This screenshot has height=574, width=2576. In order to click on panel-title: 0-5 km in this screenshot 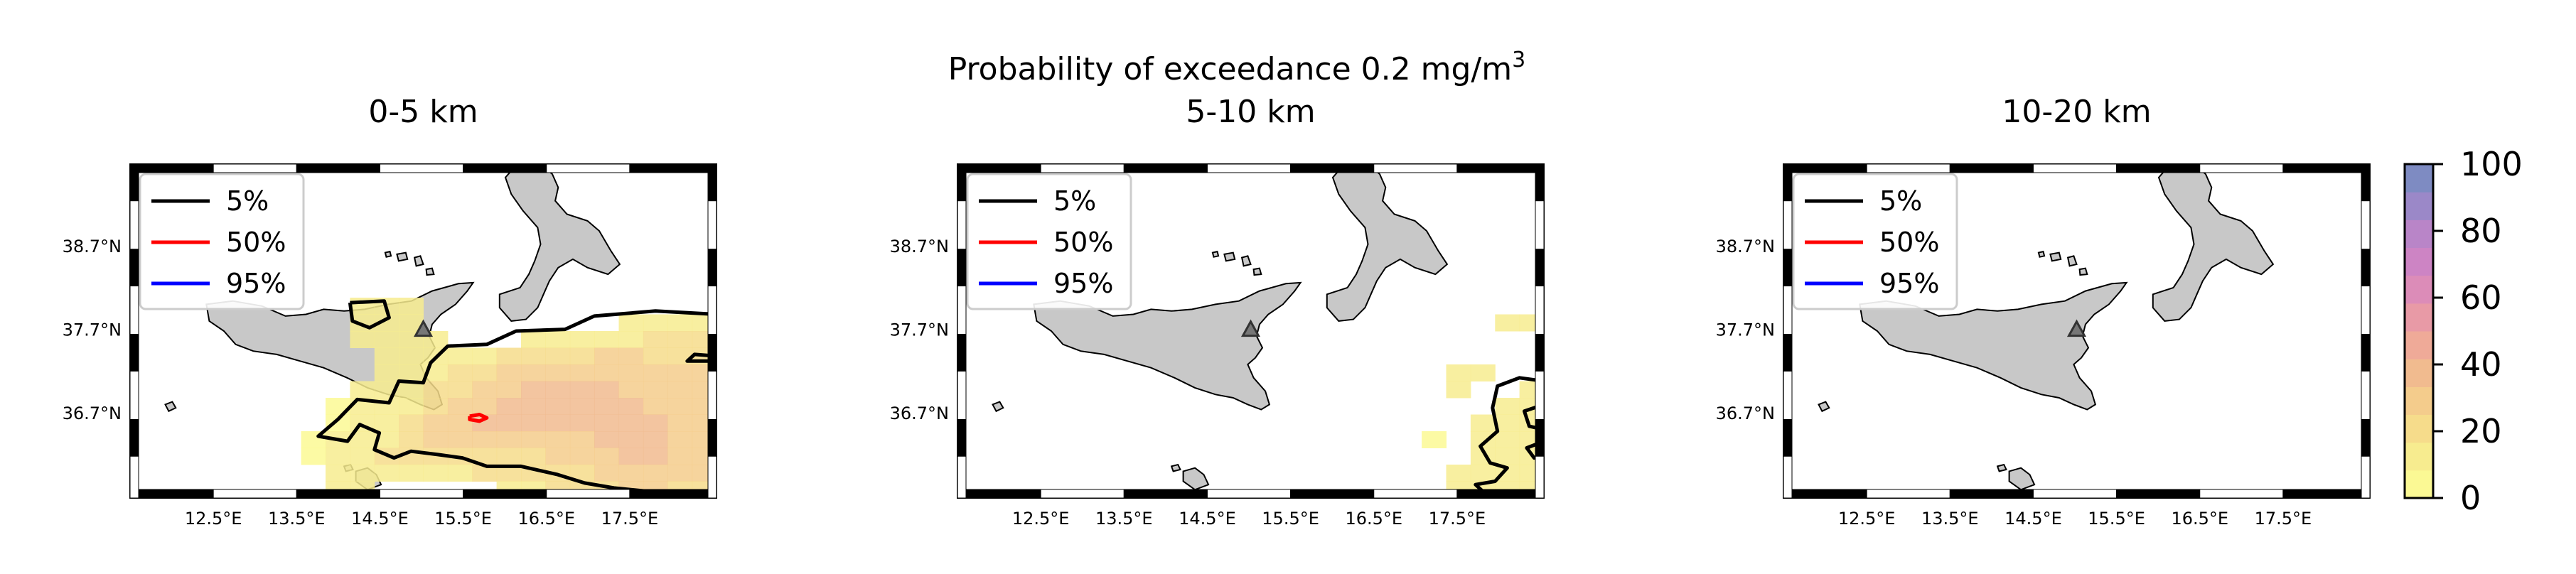, I will do `click(423, 112)`.